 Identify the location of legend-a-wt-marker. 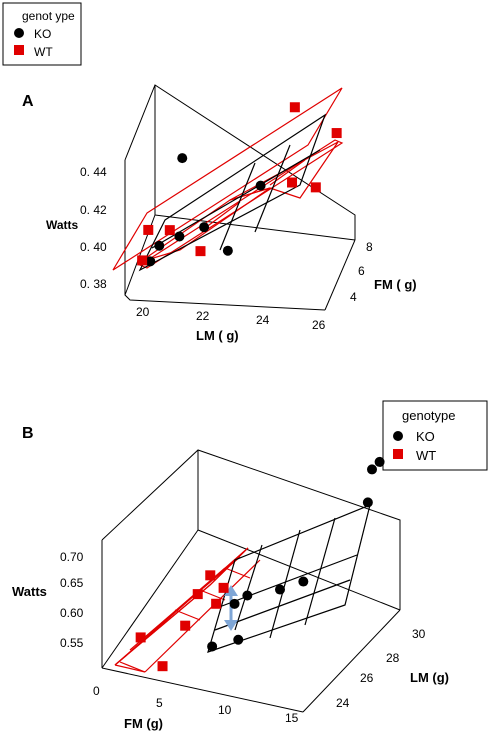
(19, 50).